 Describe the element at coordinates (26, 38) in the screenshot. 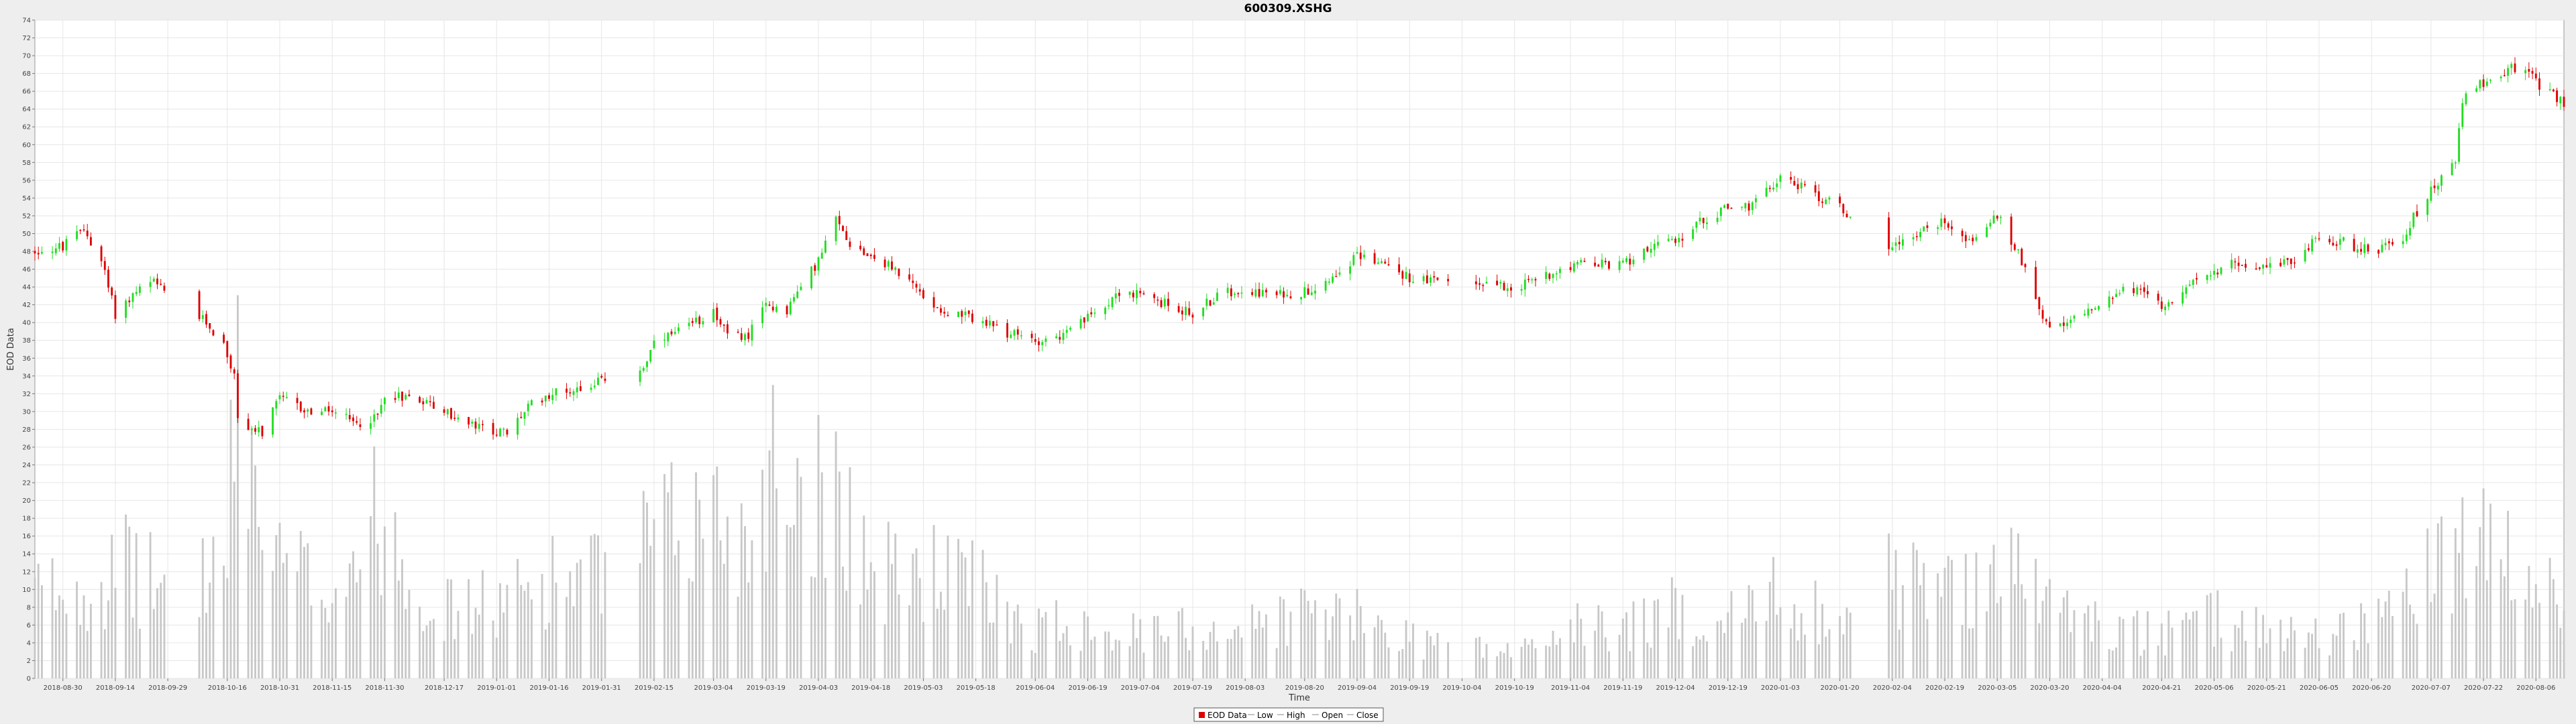

I see `y-tick-label: 72` at that location.